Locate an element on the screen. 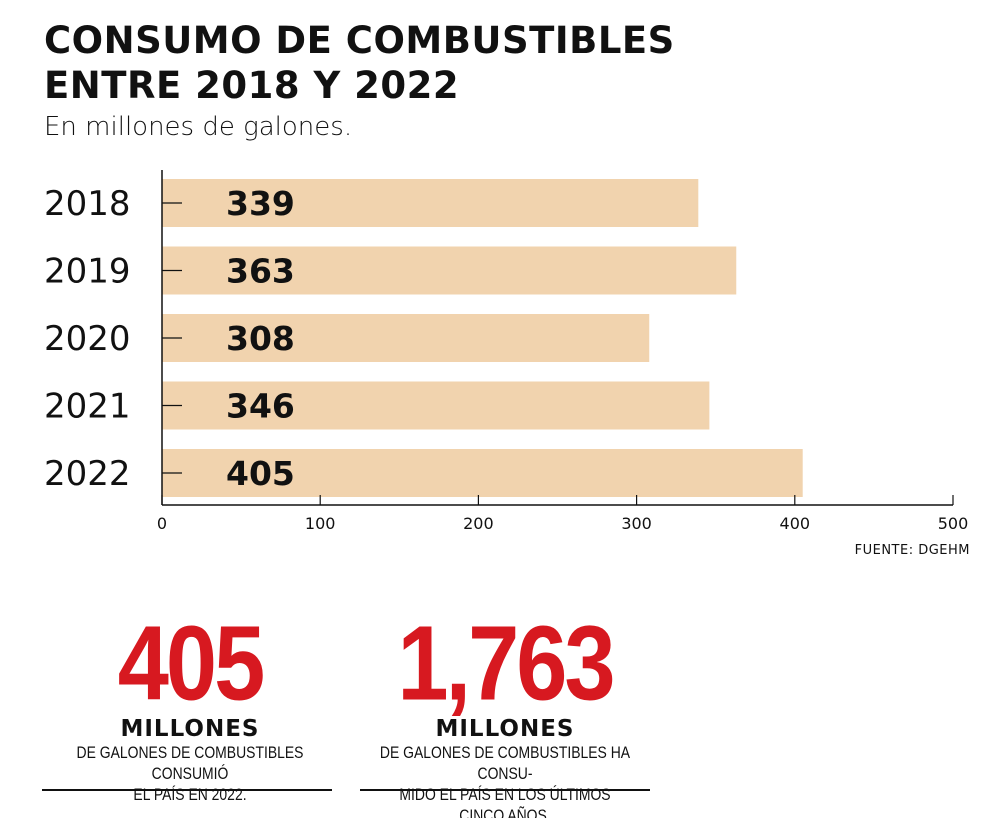 The image size is (1000, 818). data-label: 363 is located at coordinates (260, 271).